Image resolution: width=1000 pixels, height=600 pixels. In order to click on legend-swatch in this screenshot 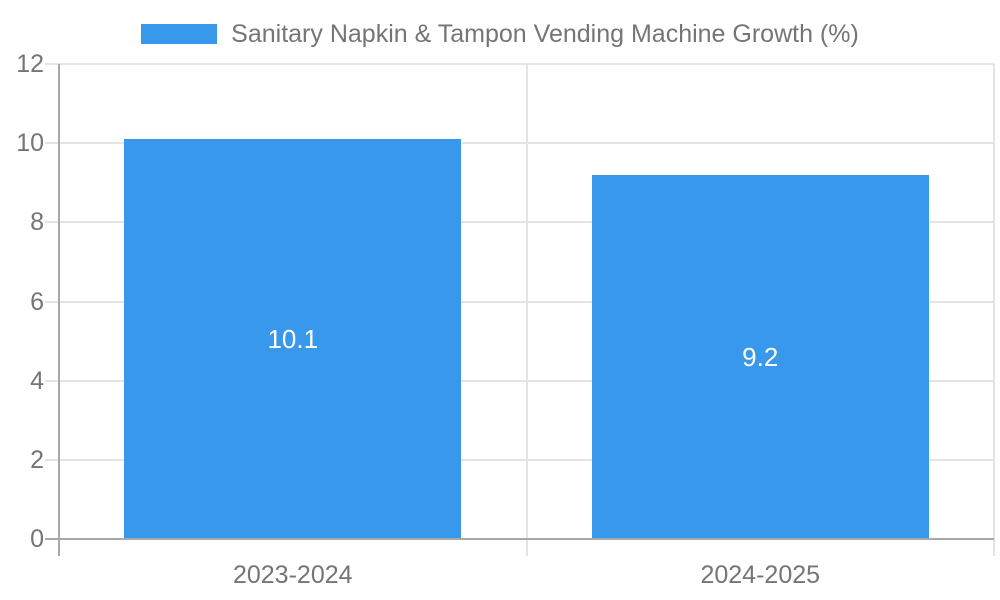, I will do `click(179, 34)`.